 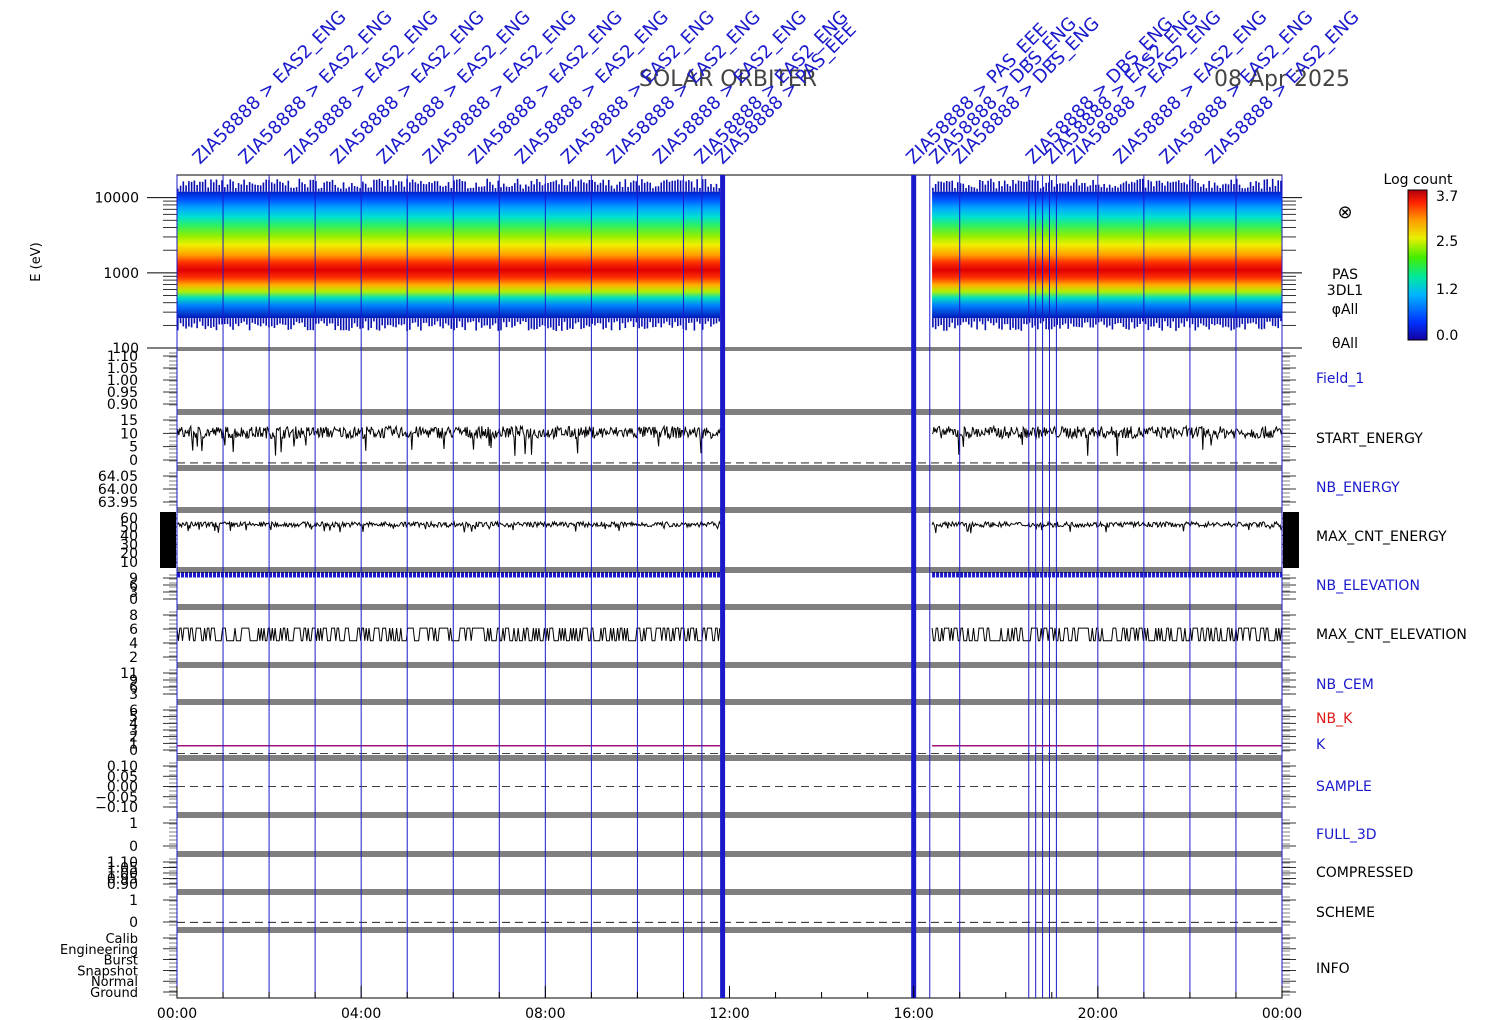 I want to click on pas-label: θAll, so click(x=1345, y=344).